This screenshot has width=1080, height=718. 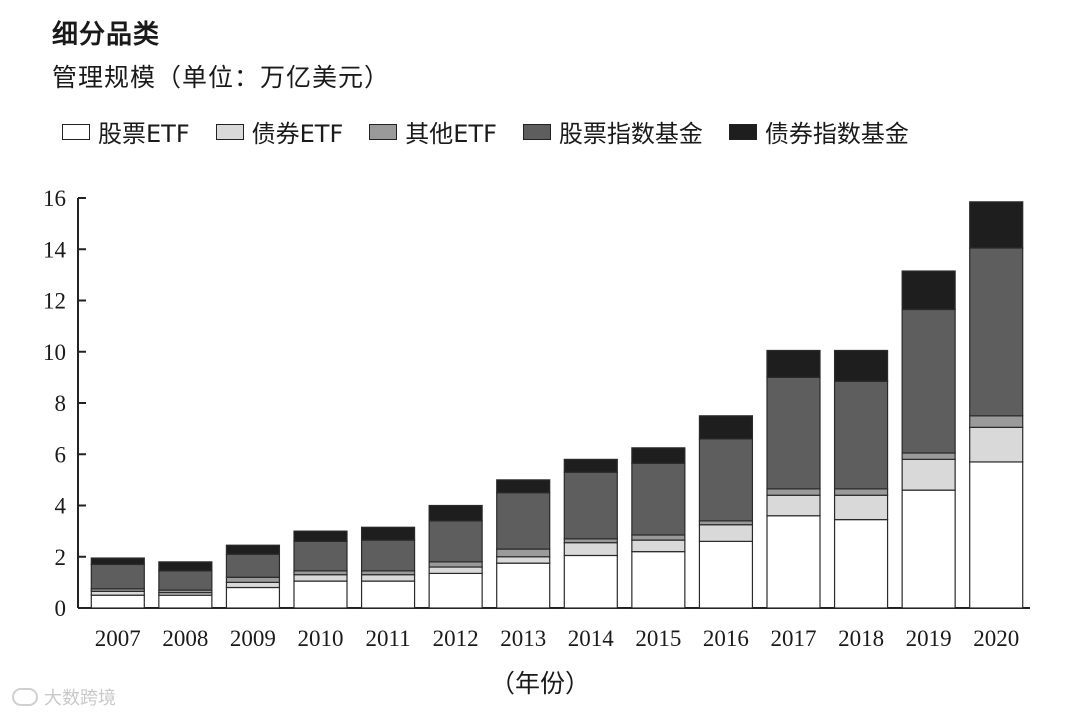 What do you see at coordinates (836, 134) in the screenshot?
I see `legend-label: 债券指数基金` at bounding box center [836, 134].